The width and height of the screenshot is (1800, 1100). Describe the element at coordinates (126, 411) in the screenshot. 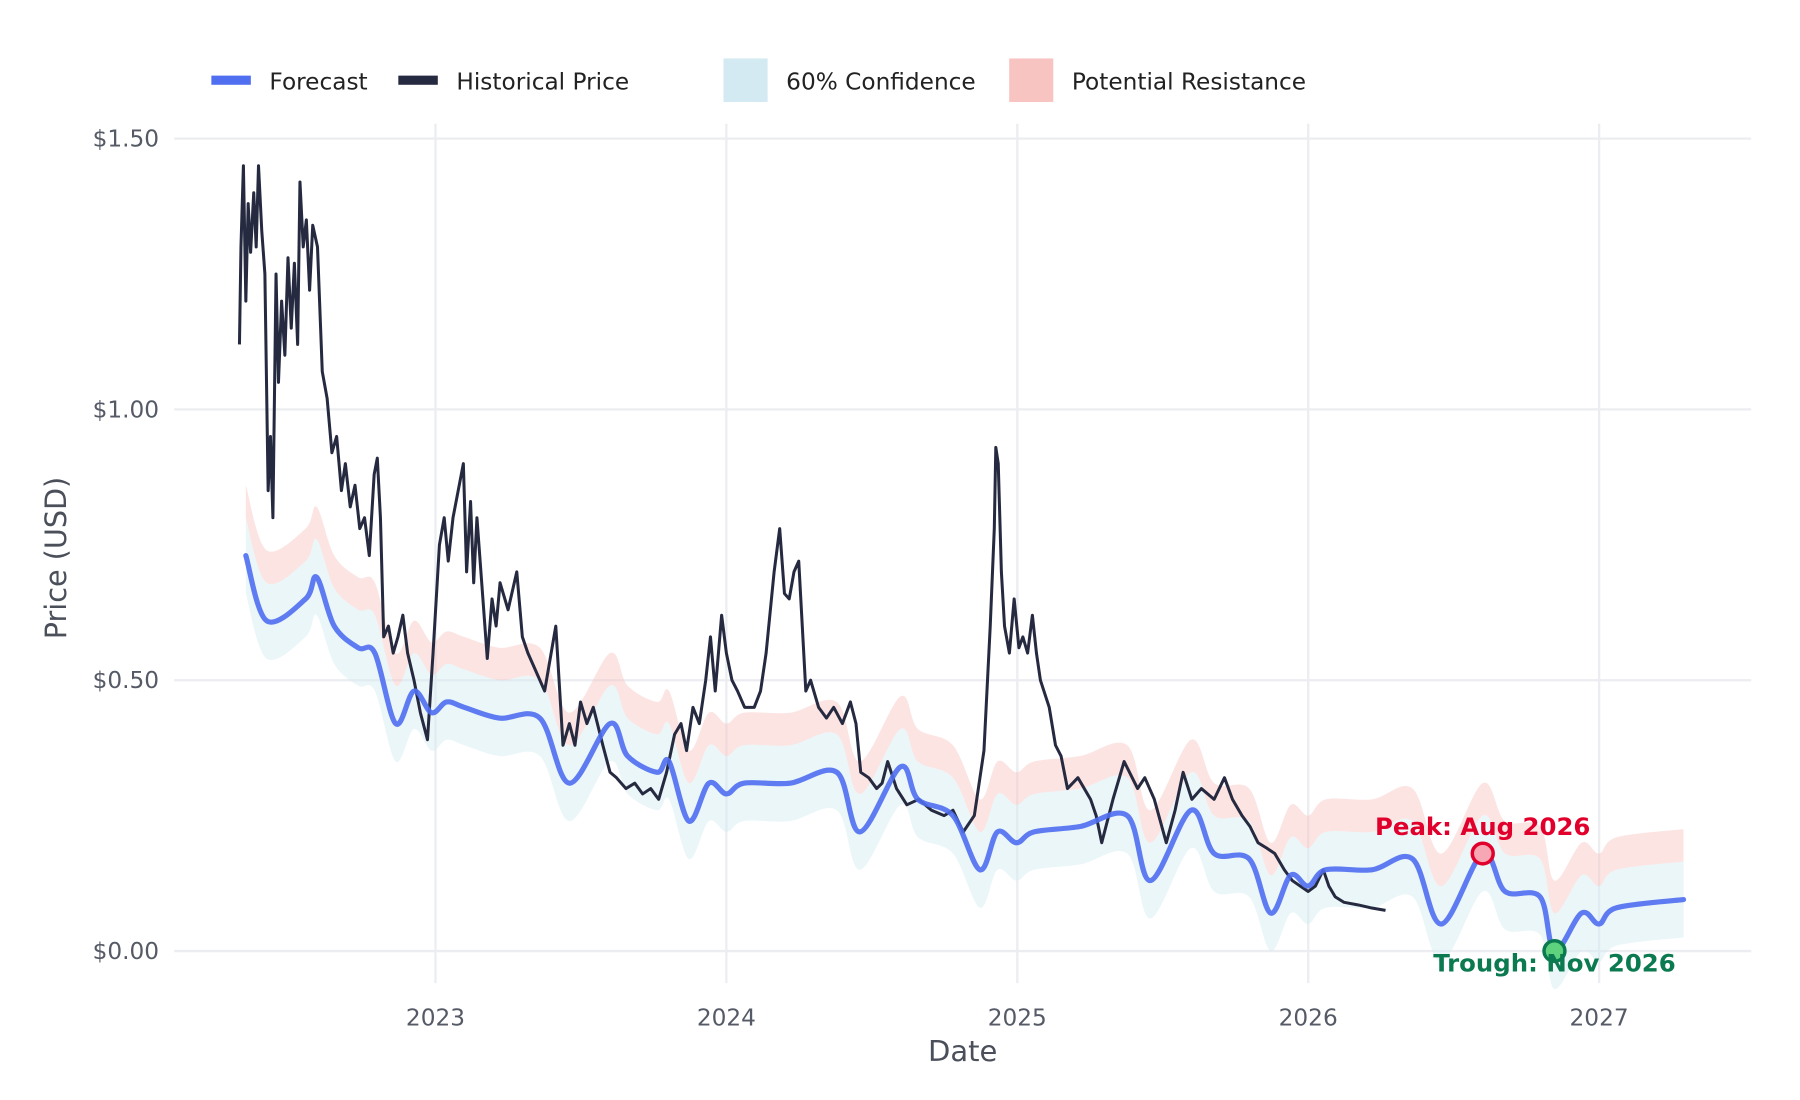

I see `y-tick-label: $1.00` at that location.